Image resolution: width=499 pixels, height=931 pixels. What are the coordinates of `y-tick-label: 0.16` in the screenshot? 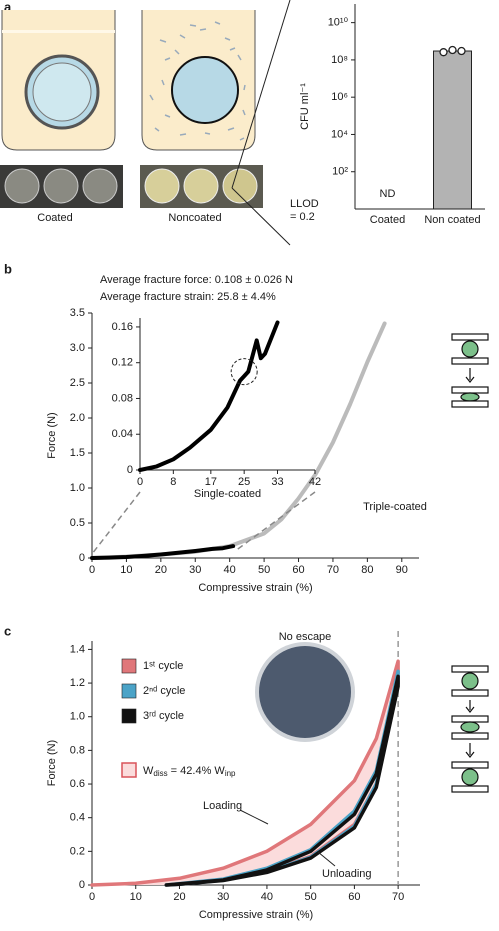 It's located at (122, 327).